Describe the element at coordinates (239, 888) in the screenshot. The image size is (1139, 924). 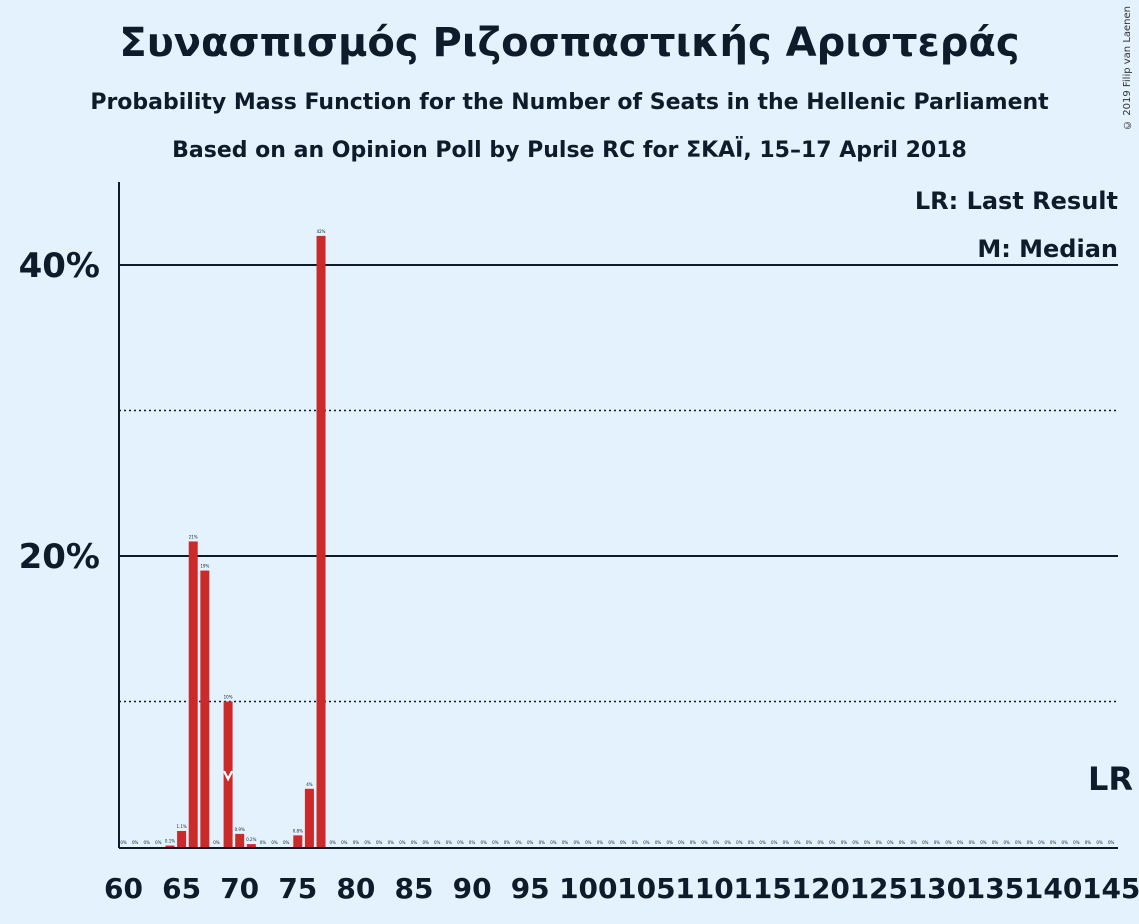
I see `x-tick-label: 70` at that location.